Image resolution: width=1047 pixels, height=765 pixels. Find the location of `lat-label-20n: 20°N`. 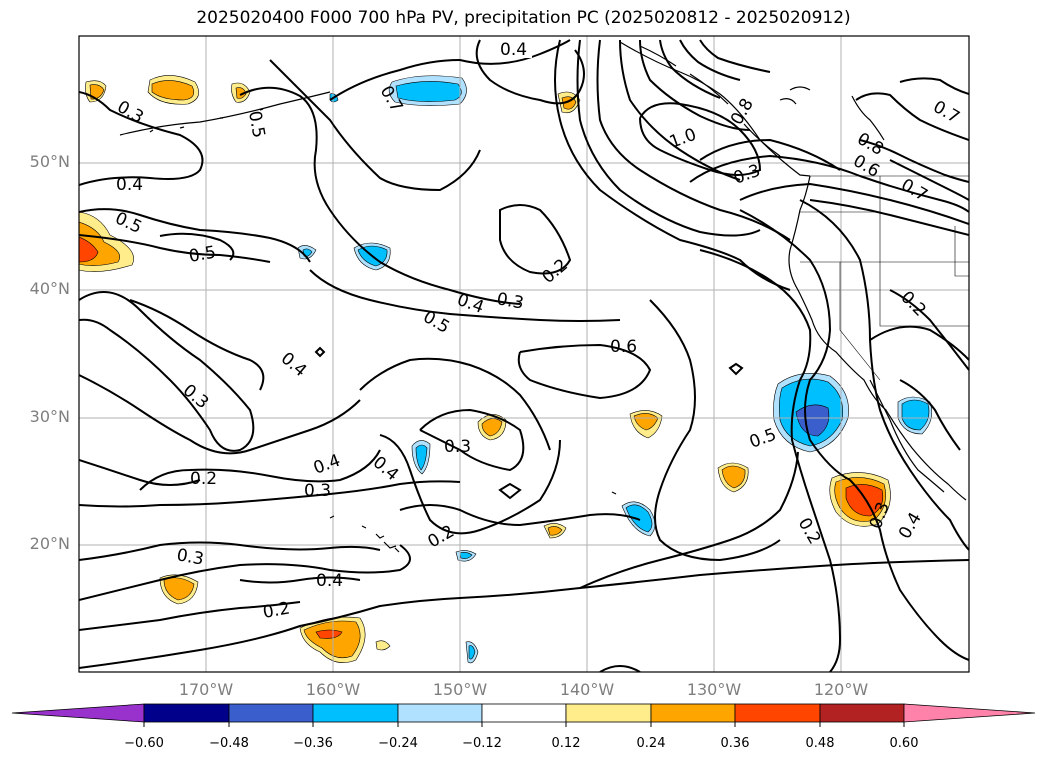

lat-label-20n: 20°N is located at coordinates (49, 543).